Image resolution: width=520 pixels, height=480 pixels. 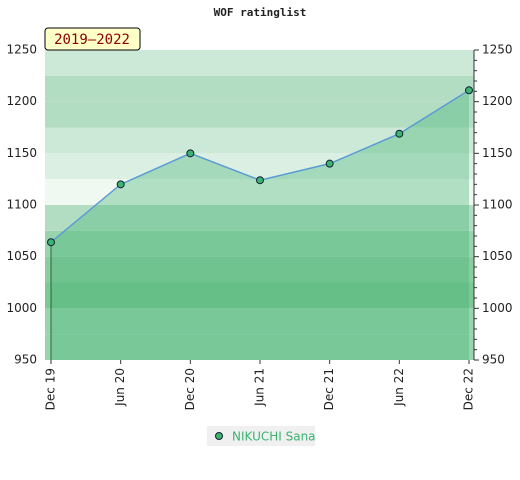 What do you see at coordinates (260, 12) in the screenshot?
I see `chart-title: WOF ratinglist` at bounding box center [260, 12].